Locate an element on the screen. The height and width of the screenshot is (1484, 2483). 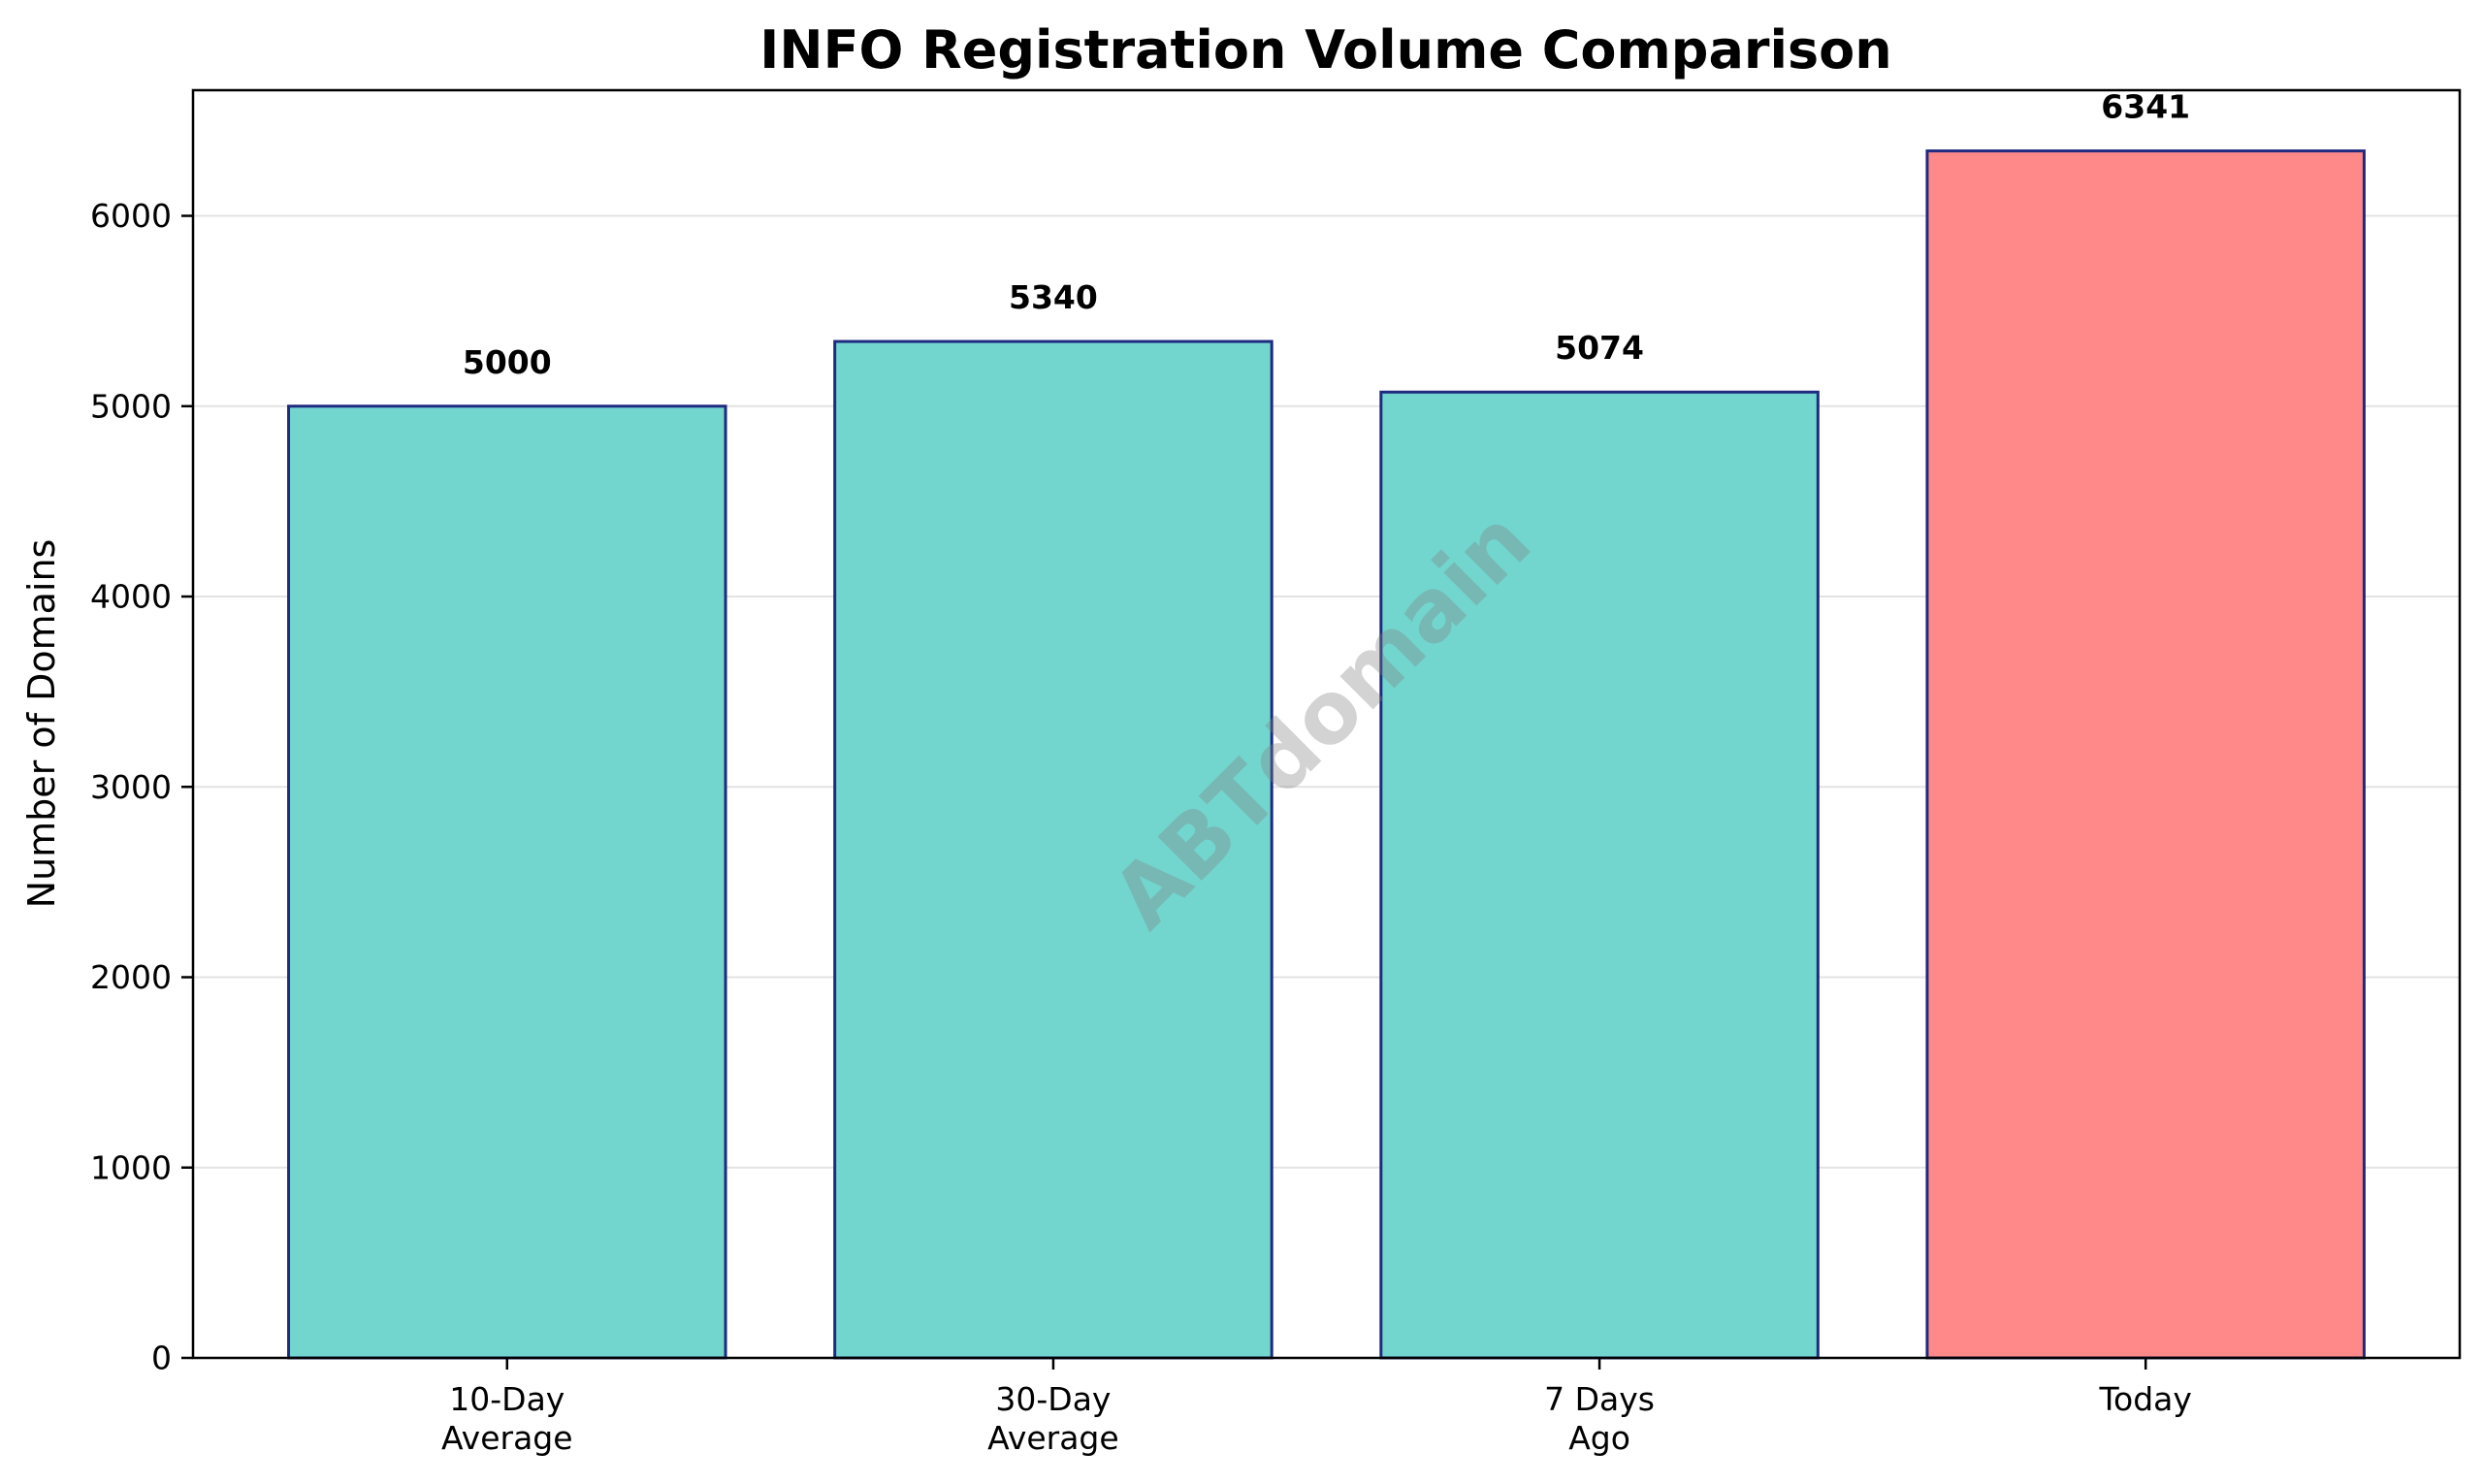
x-tick-label: Today is located at coordinates (2145, 1399).